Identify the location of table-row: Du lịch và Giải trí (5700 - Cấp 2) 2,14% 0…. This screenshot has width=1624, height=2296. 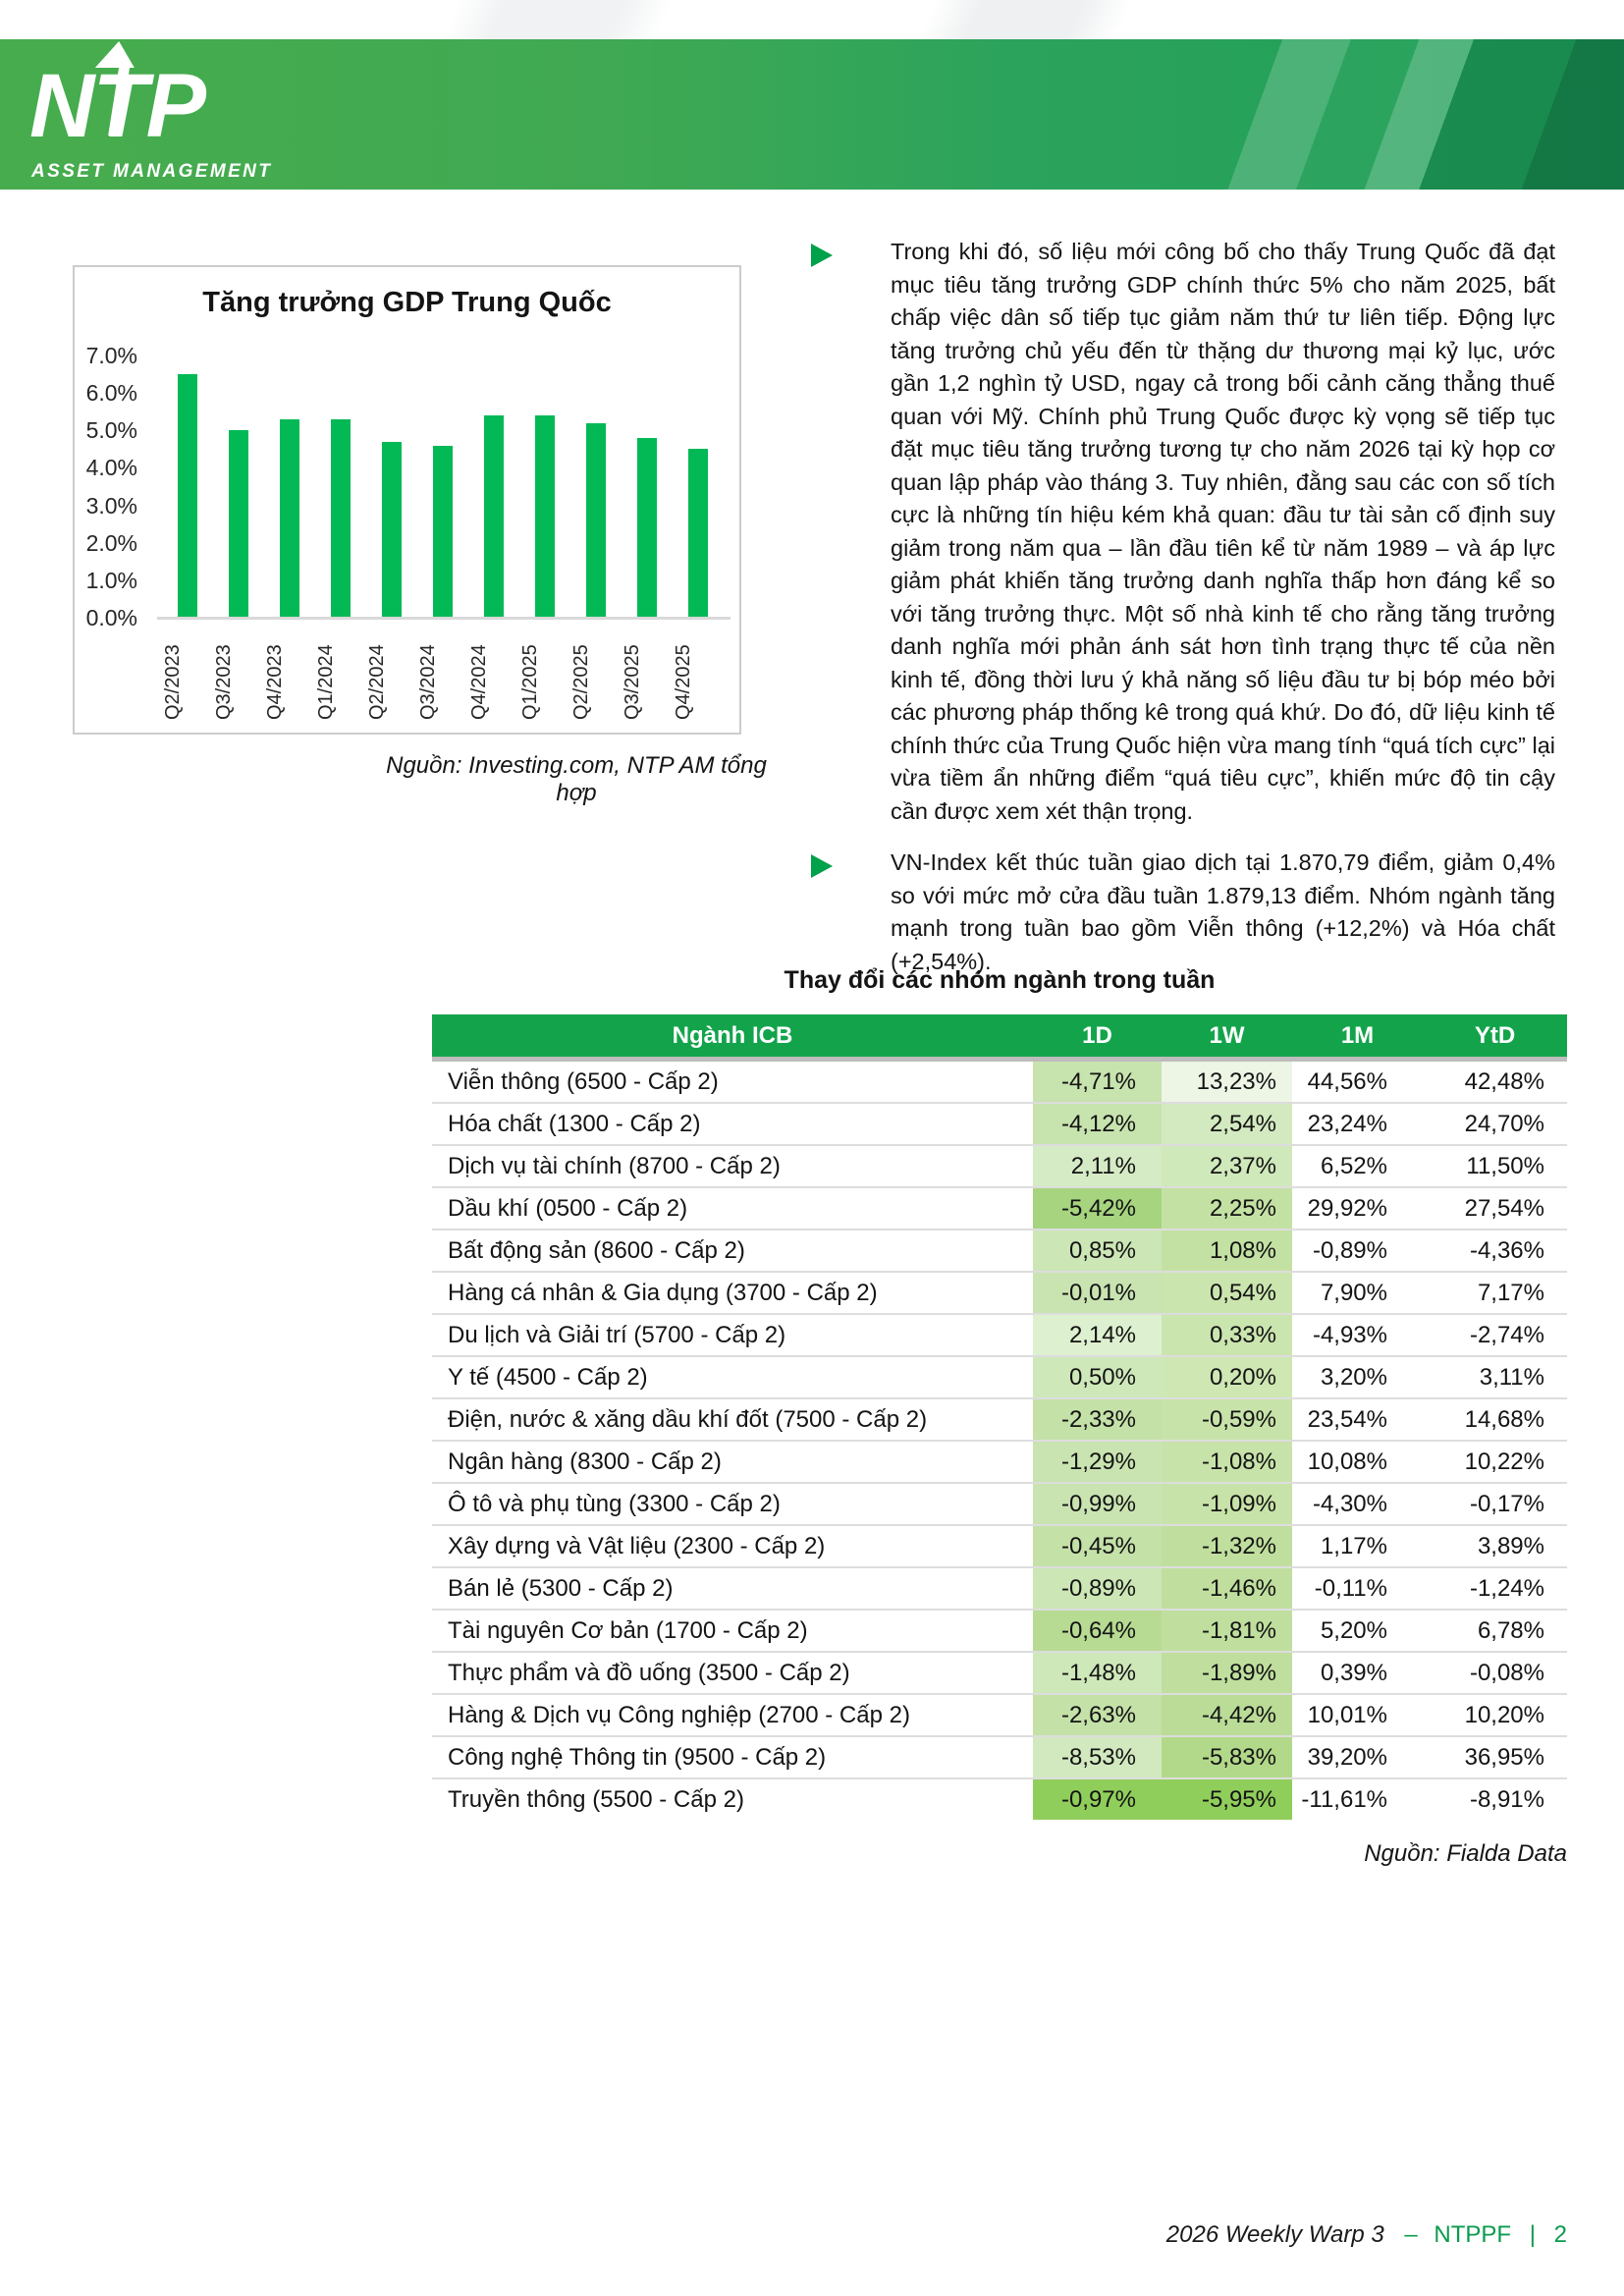
(999, 1336).